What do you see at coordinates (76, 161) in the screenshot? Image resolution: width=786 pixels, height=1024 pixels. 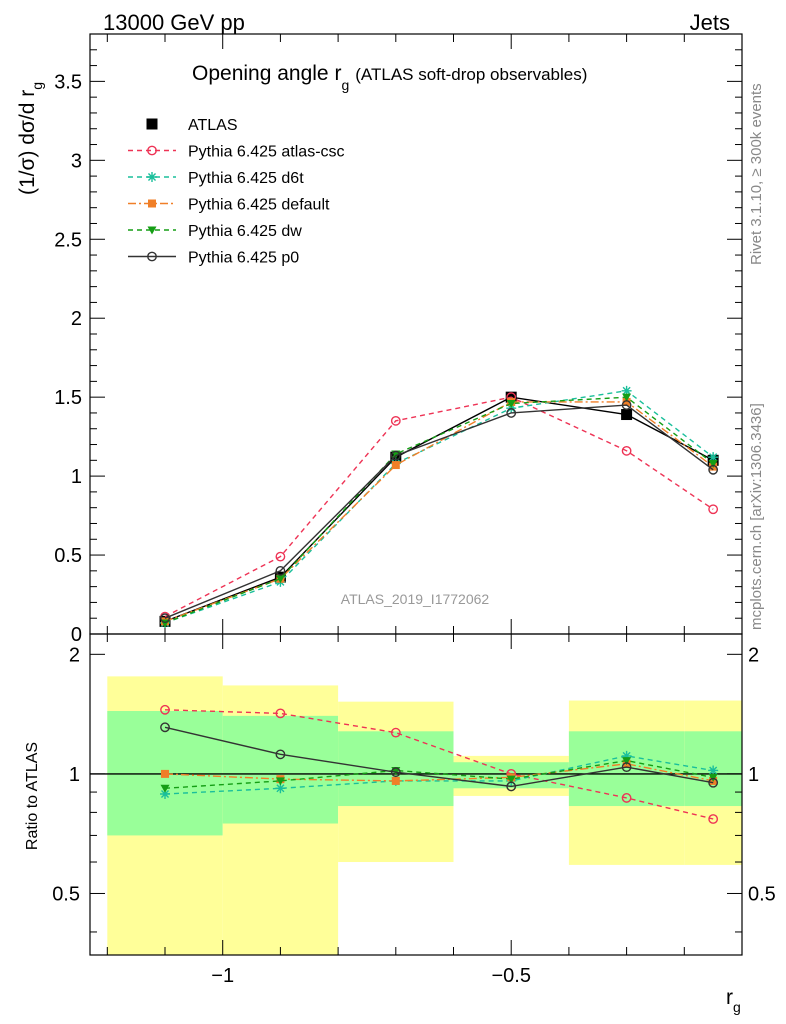 I see `main-y-tick-label-6: 3` at bounding box center [76, 161].